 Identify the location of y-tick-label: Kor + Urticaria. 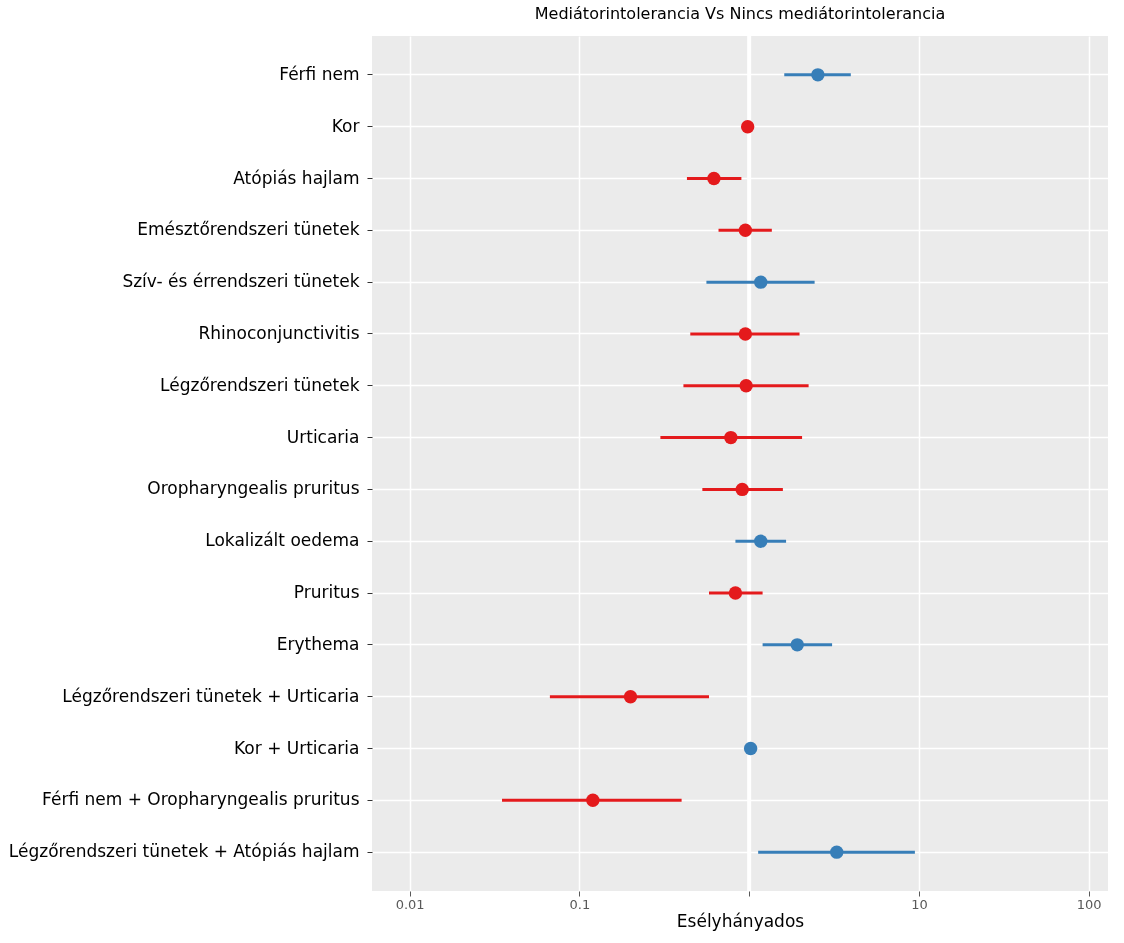
(297, 747).